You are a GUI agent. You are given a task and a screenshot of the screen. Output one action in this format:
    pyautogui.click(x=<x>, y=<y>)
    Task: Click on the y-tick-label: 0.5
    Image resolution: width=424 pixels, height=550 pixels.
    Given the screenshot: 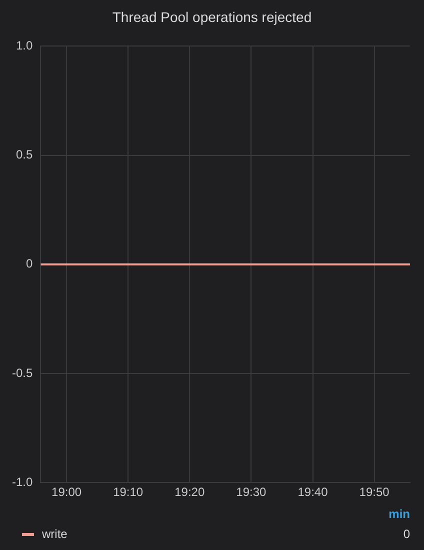 What is the action you would take?
    pyautogui.click(x=24, y=155)
    